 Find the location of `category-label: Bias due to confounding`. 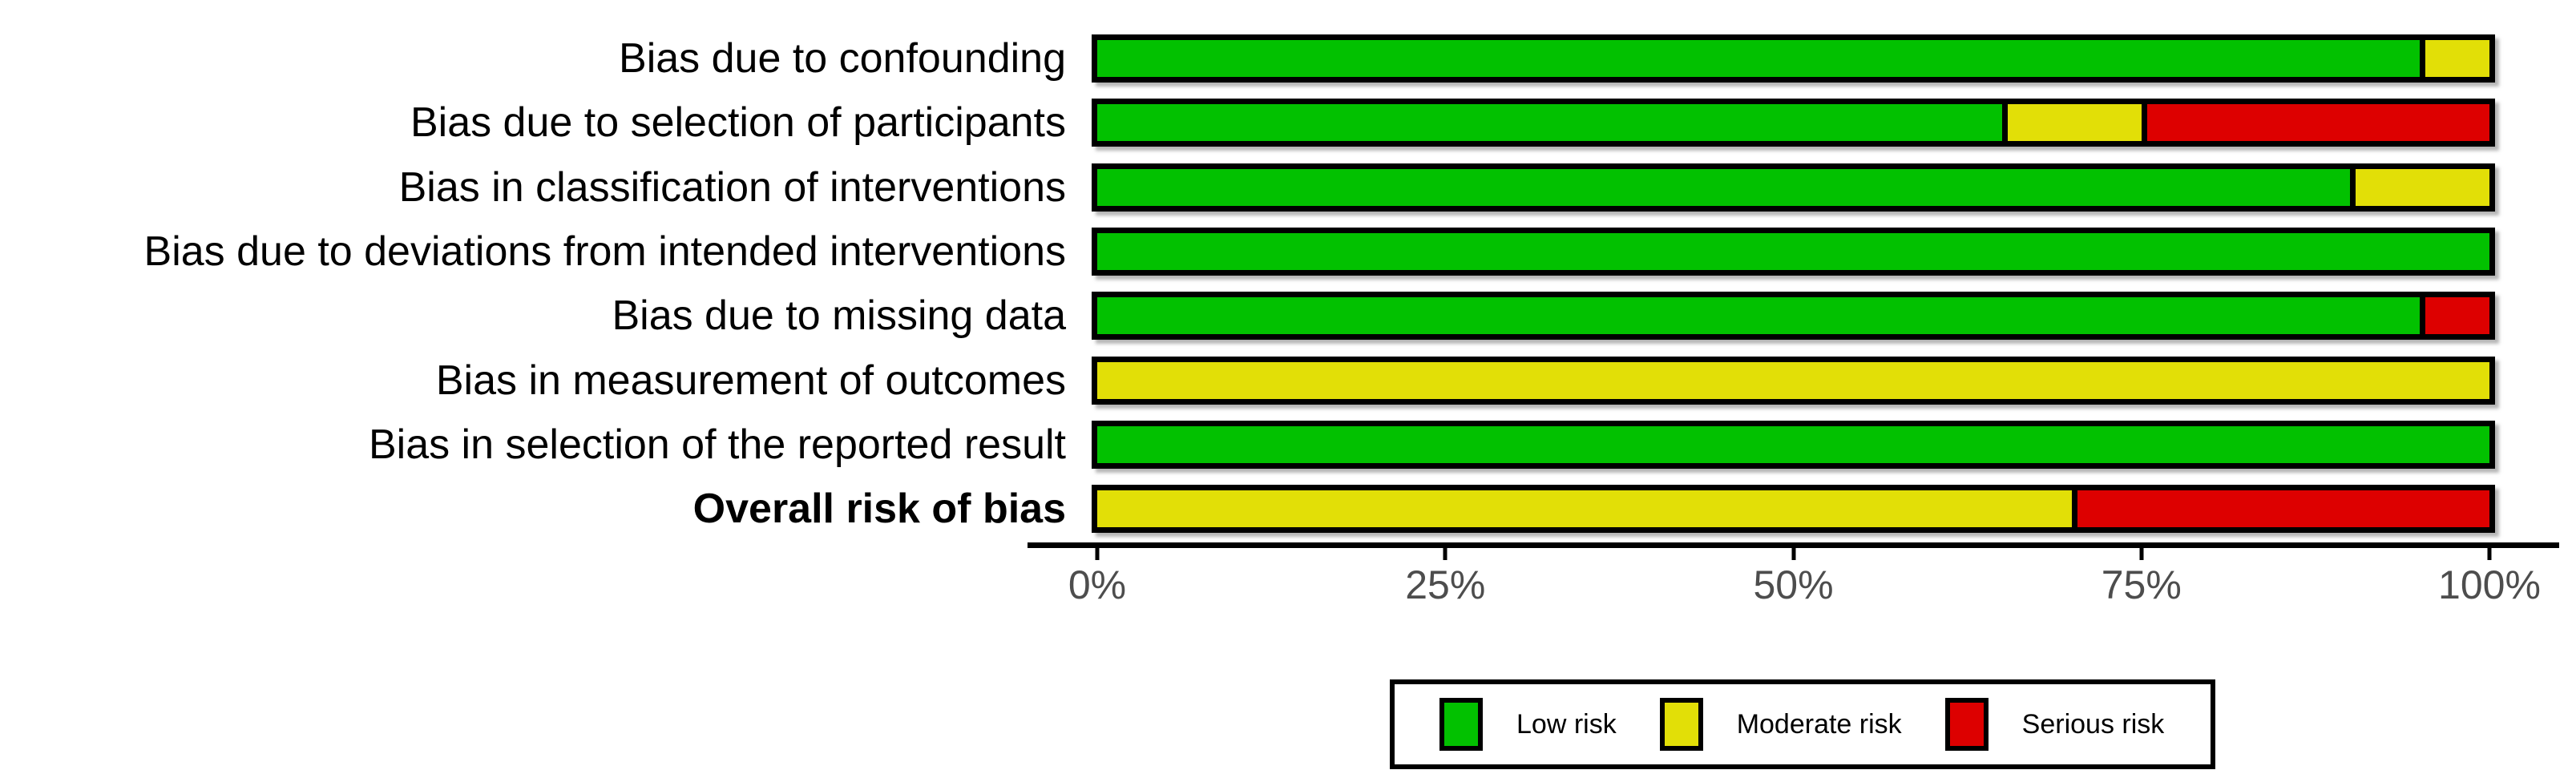

category-label: Bias due to confounding is located at coordinates (842, 58).